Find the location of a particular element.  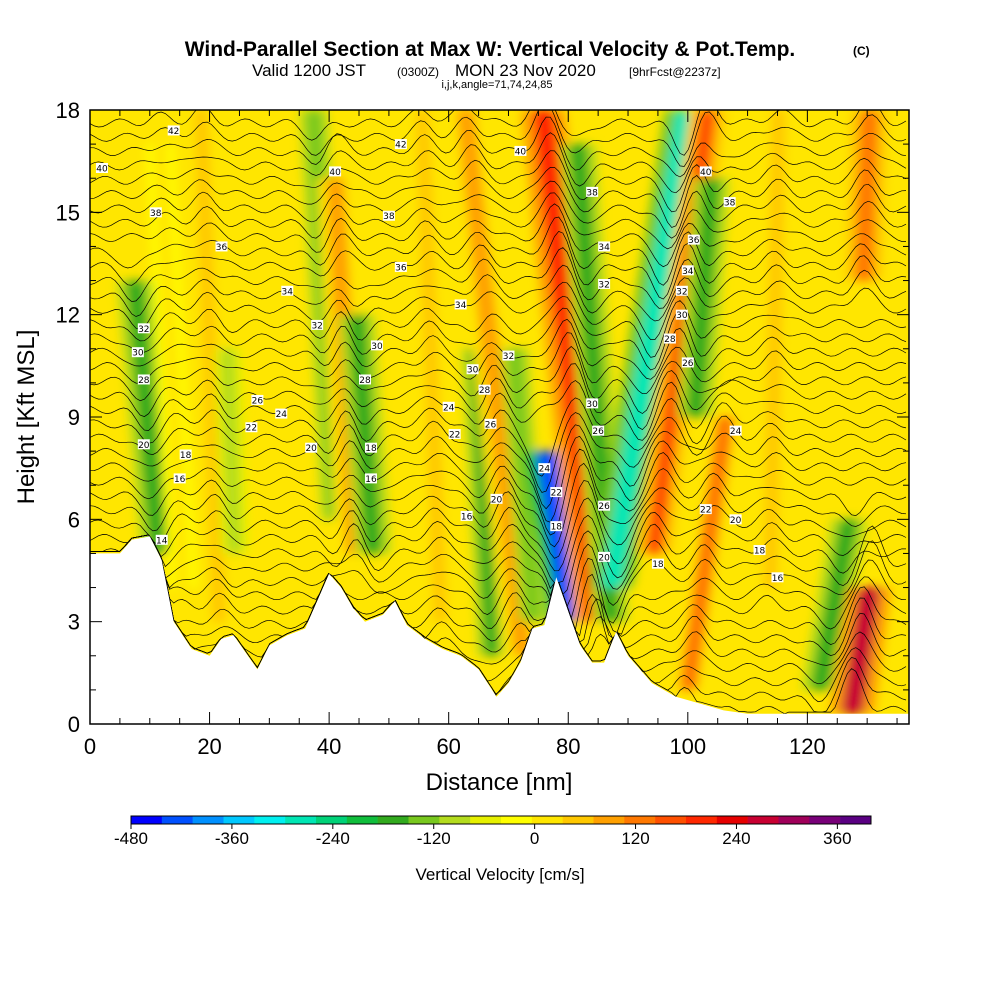

x-tick-label: 0 is located at coordinates (90, 746).